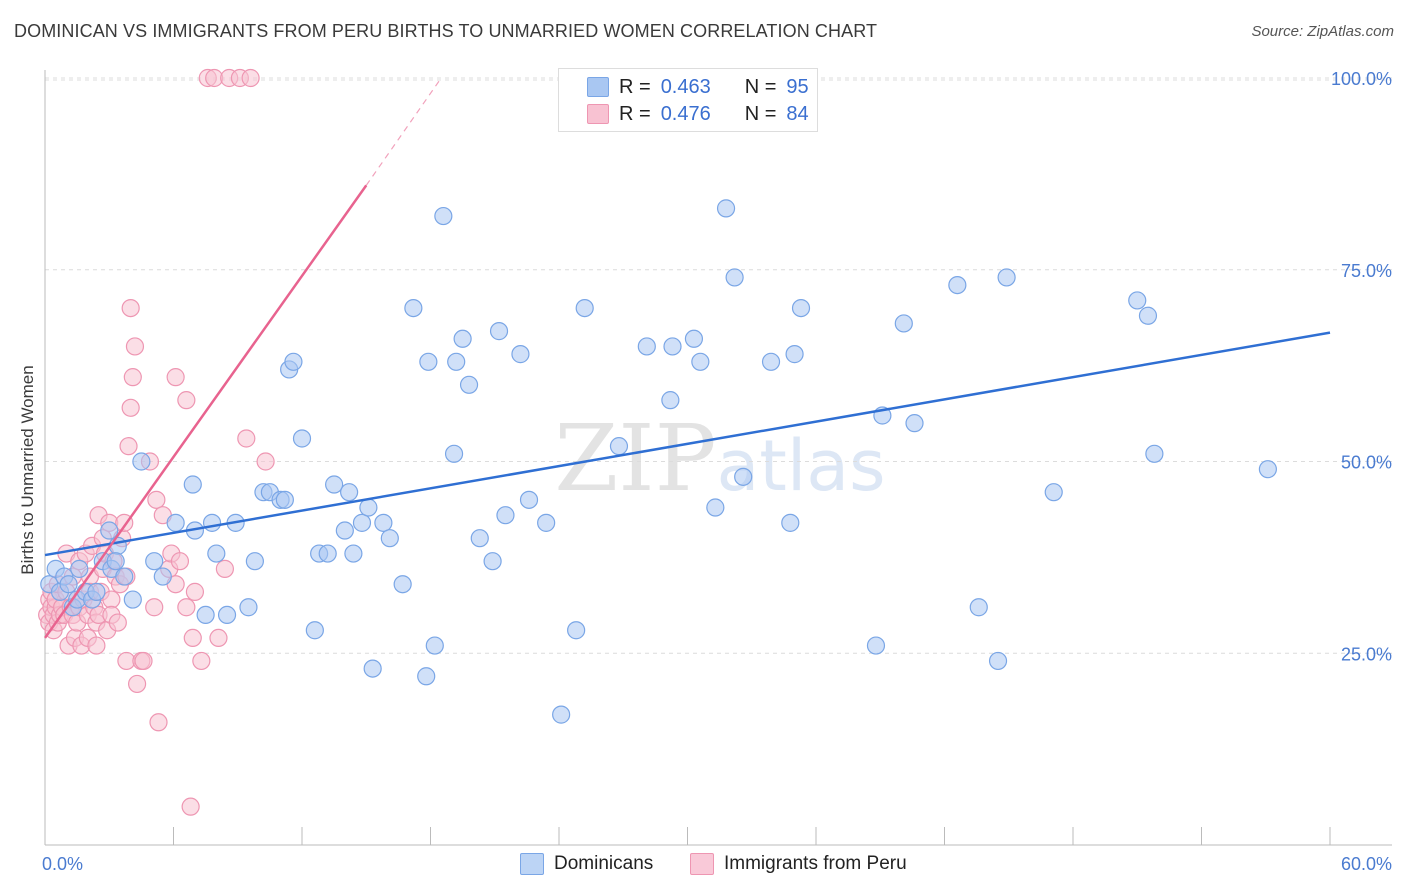 This screenshot has width=1406, height=892. I want to click on source-label: Source: ZipAtlas.com, so click(1322, 31).